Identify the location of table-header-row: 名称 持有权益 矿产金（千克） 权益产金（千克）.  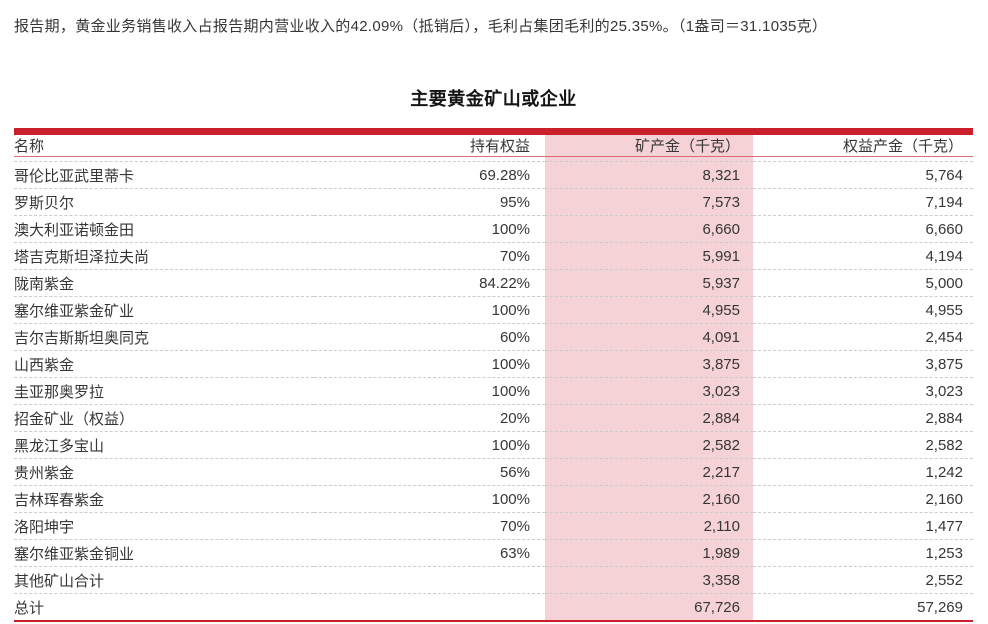
(493, 146).